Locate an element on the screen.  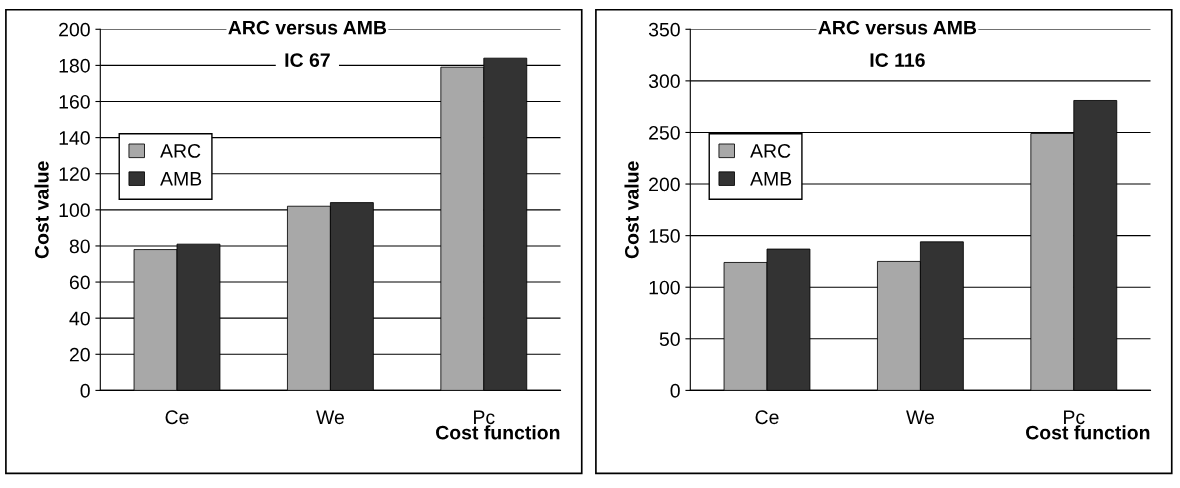
text: IC 67 is located at coordinates (307, 60).